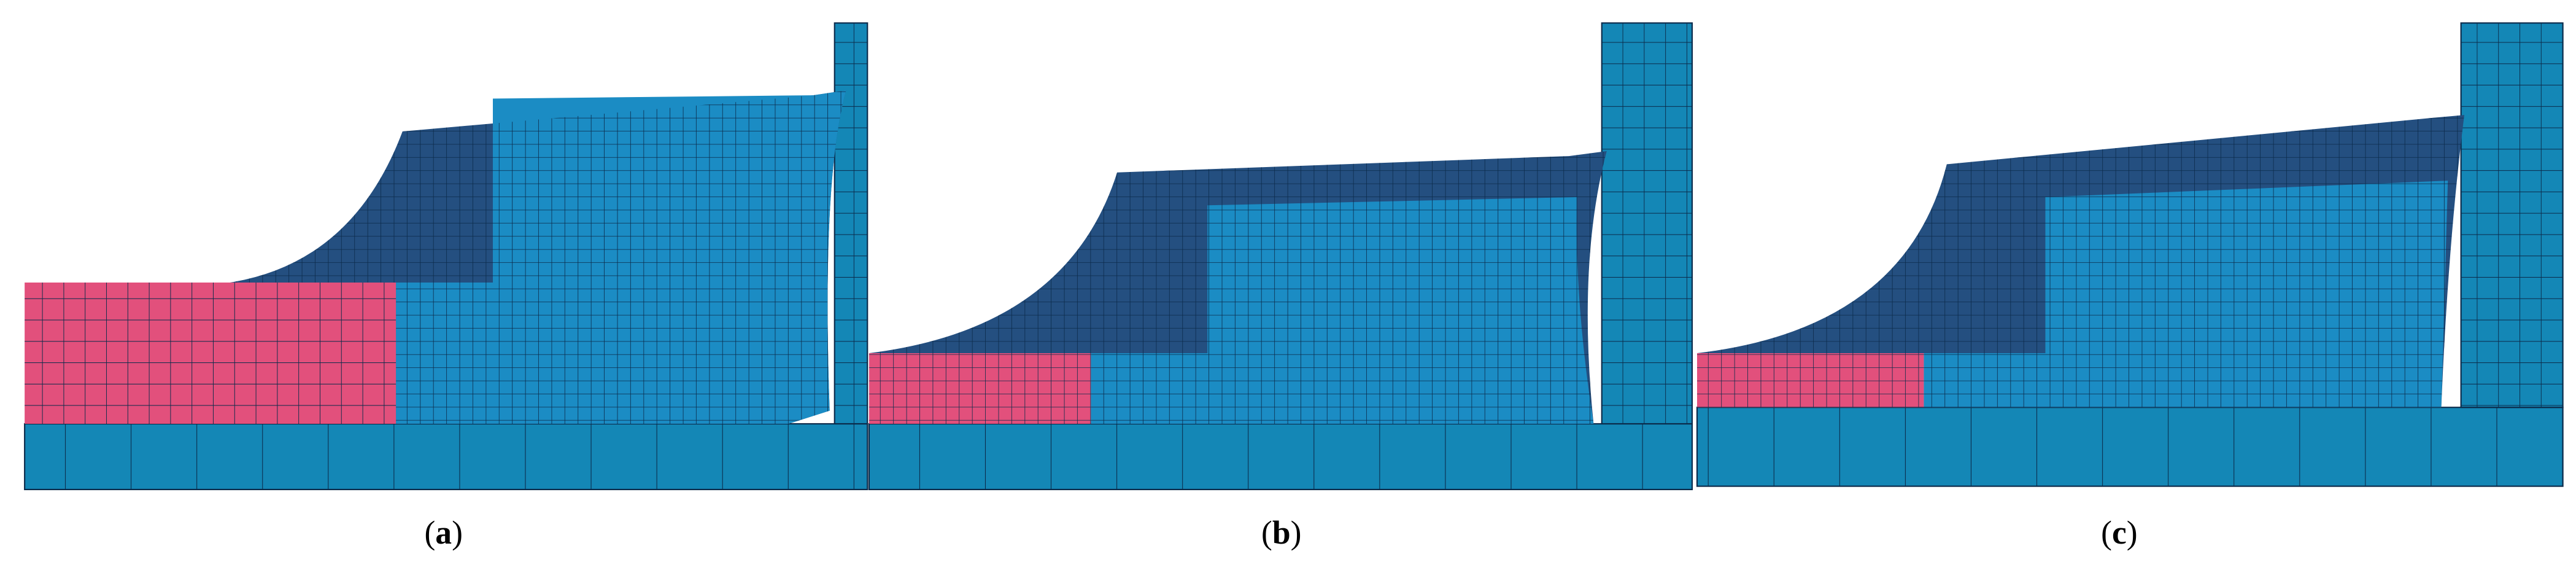 The width and height of the screenshot is (2576, 570). I want to click on caption: (c), so click(2119, 532).